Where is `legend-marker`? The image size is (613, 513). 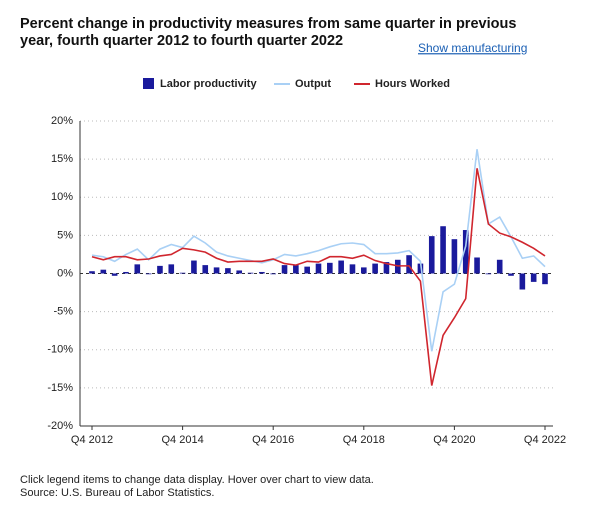
legend-marker is located at coordinates (148, 83).